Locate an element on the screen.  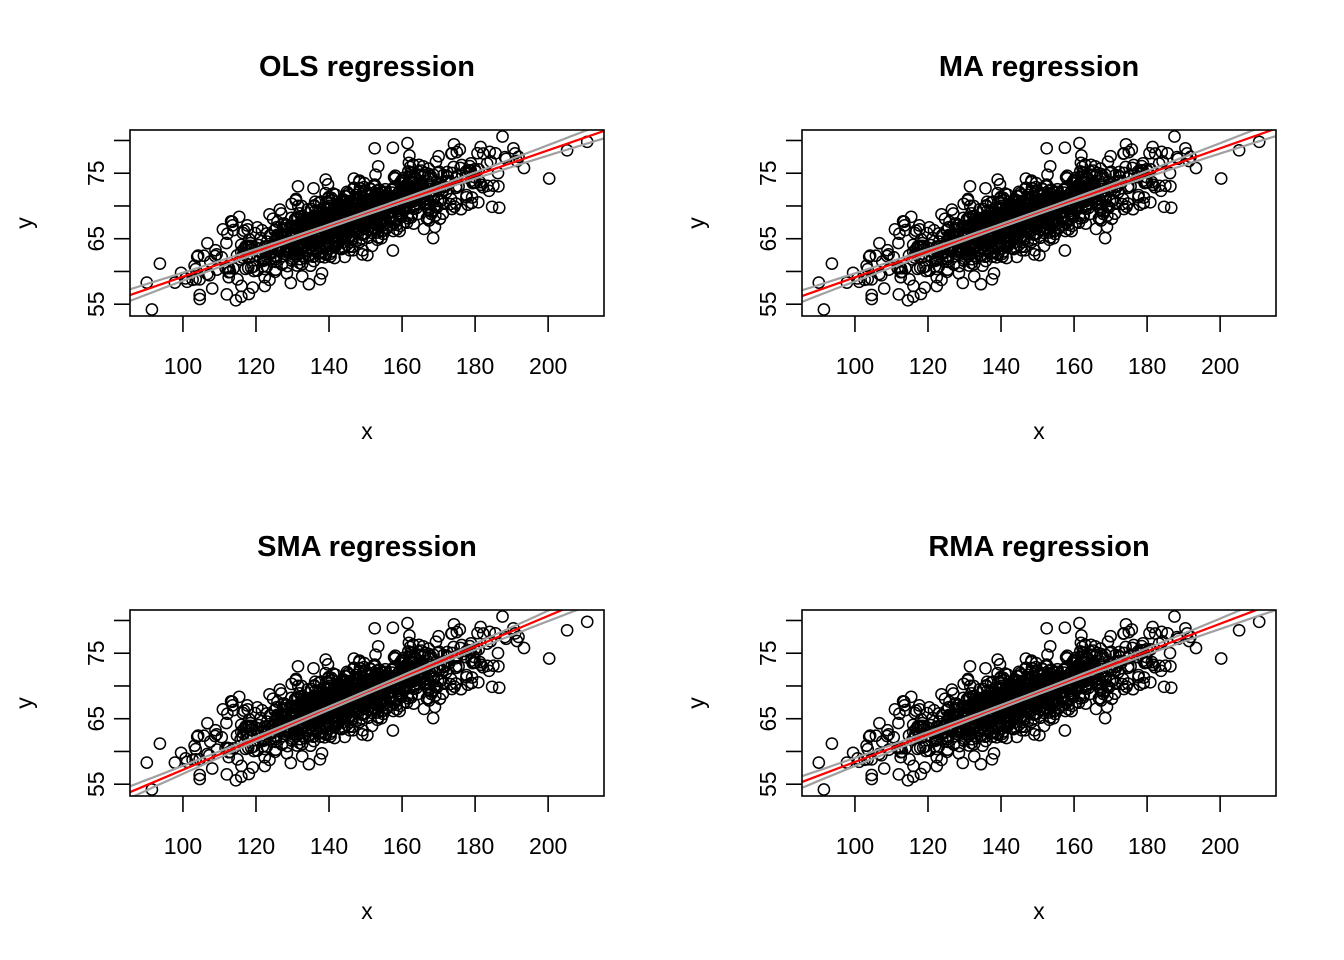
x-tick-label: 200 is located at coordinates (1220, 846).